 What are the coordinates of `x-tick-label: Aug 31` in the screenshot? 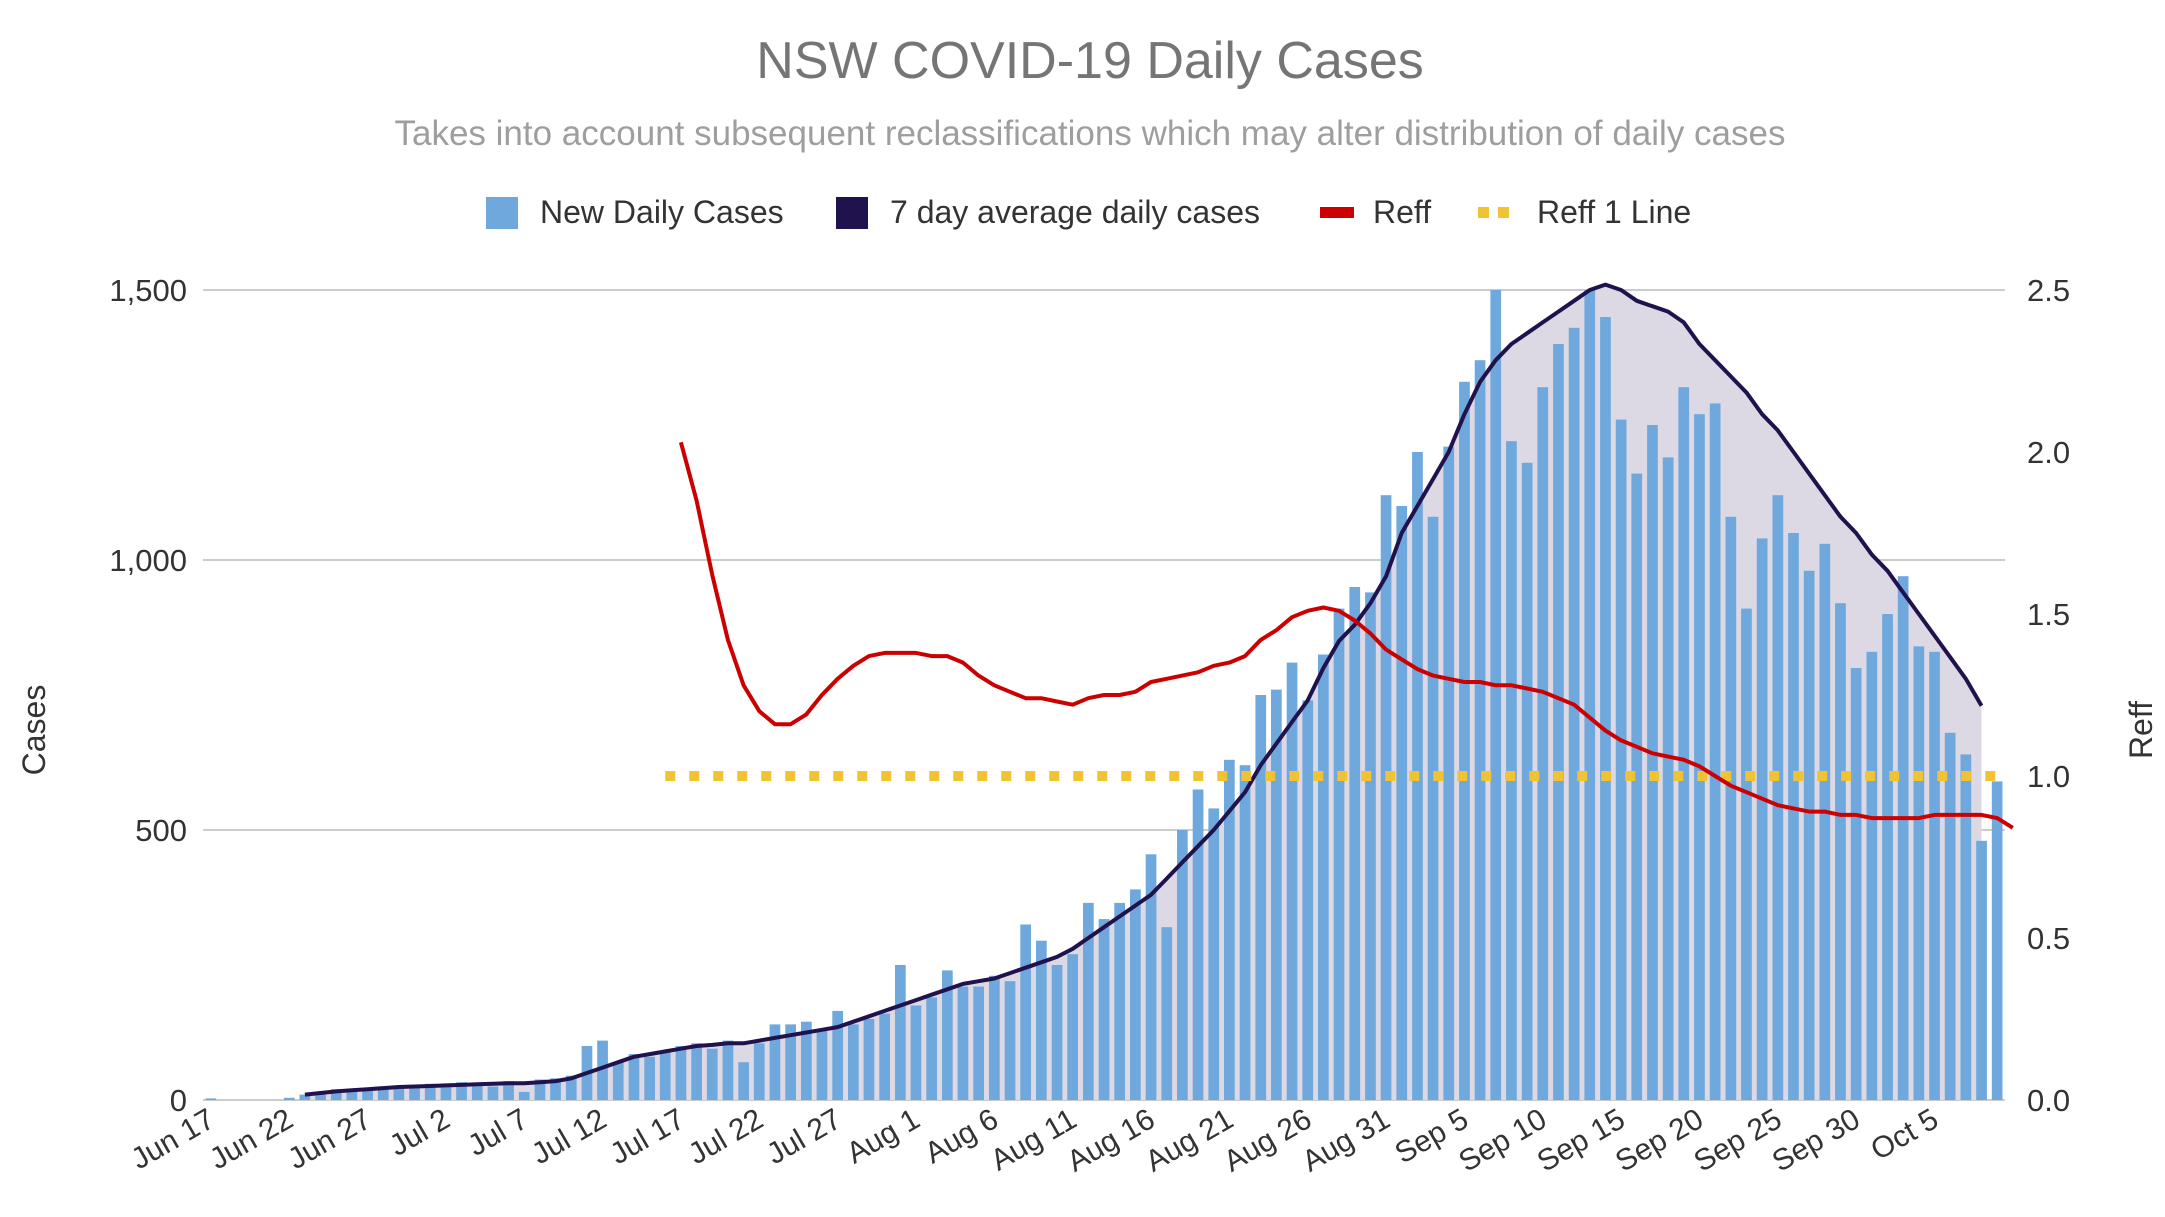 It's located at (1346, 1140).